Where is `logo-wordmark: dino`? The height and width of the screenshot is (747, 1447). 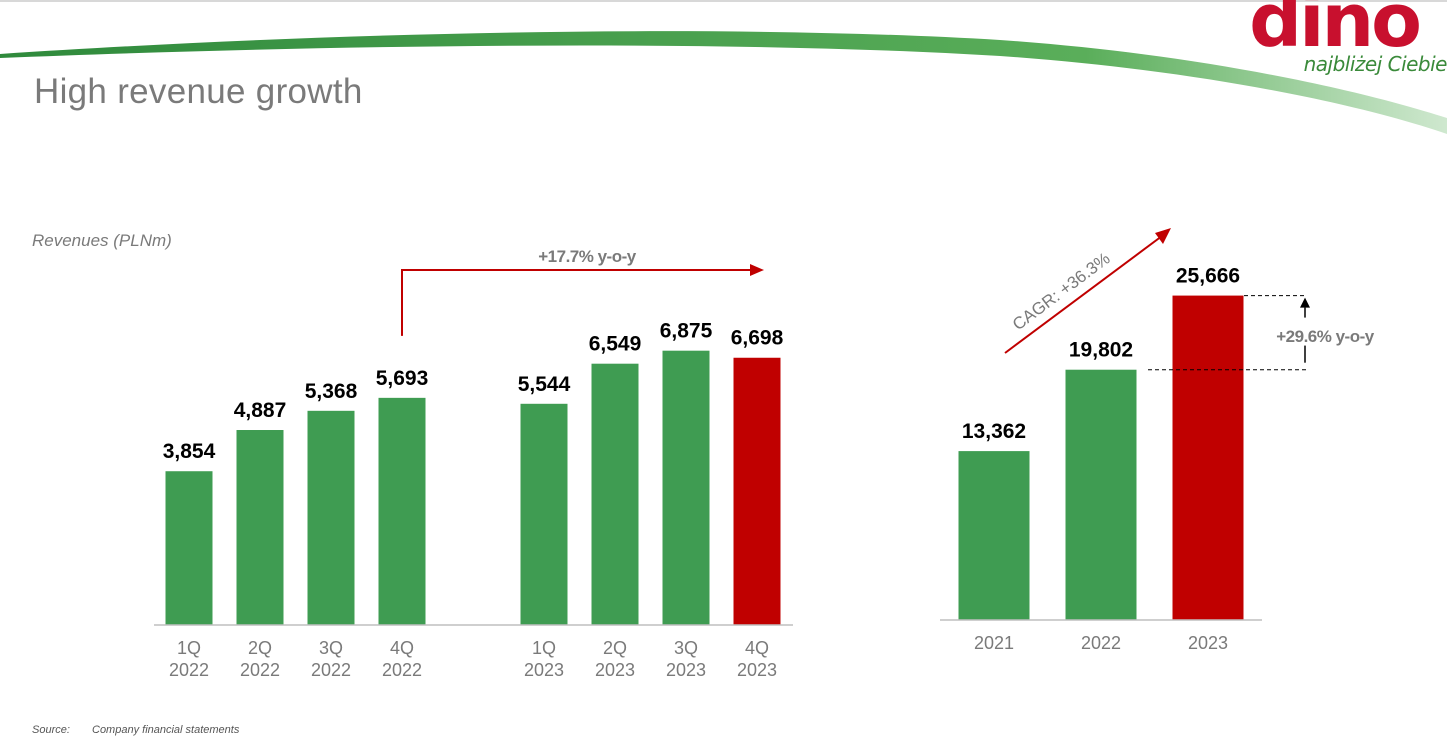 logo-wordmark: dino is located at coordinates (1335, 32).